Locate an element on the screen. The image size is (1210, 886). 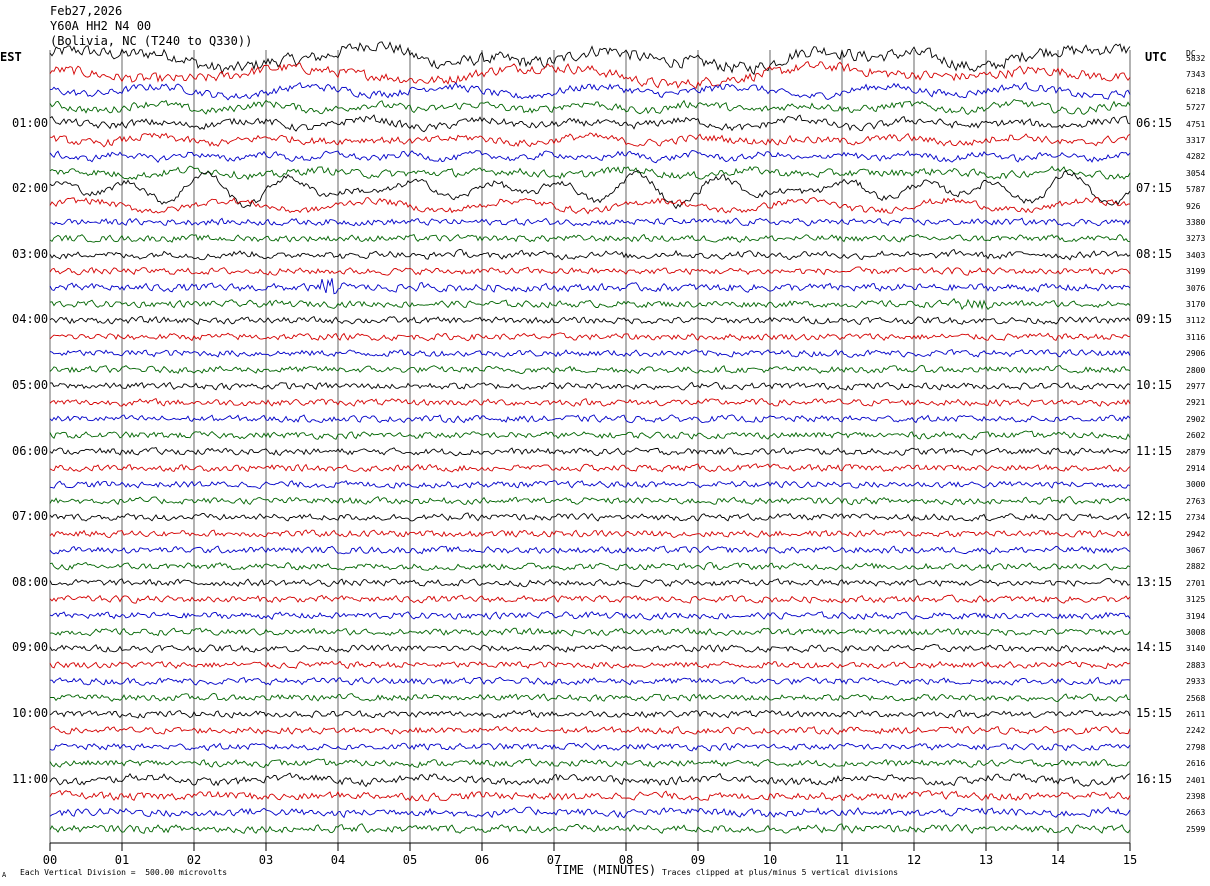
dc-offset-label: 2701 is located at coordinates (1196, 583).